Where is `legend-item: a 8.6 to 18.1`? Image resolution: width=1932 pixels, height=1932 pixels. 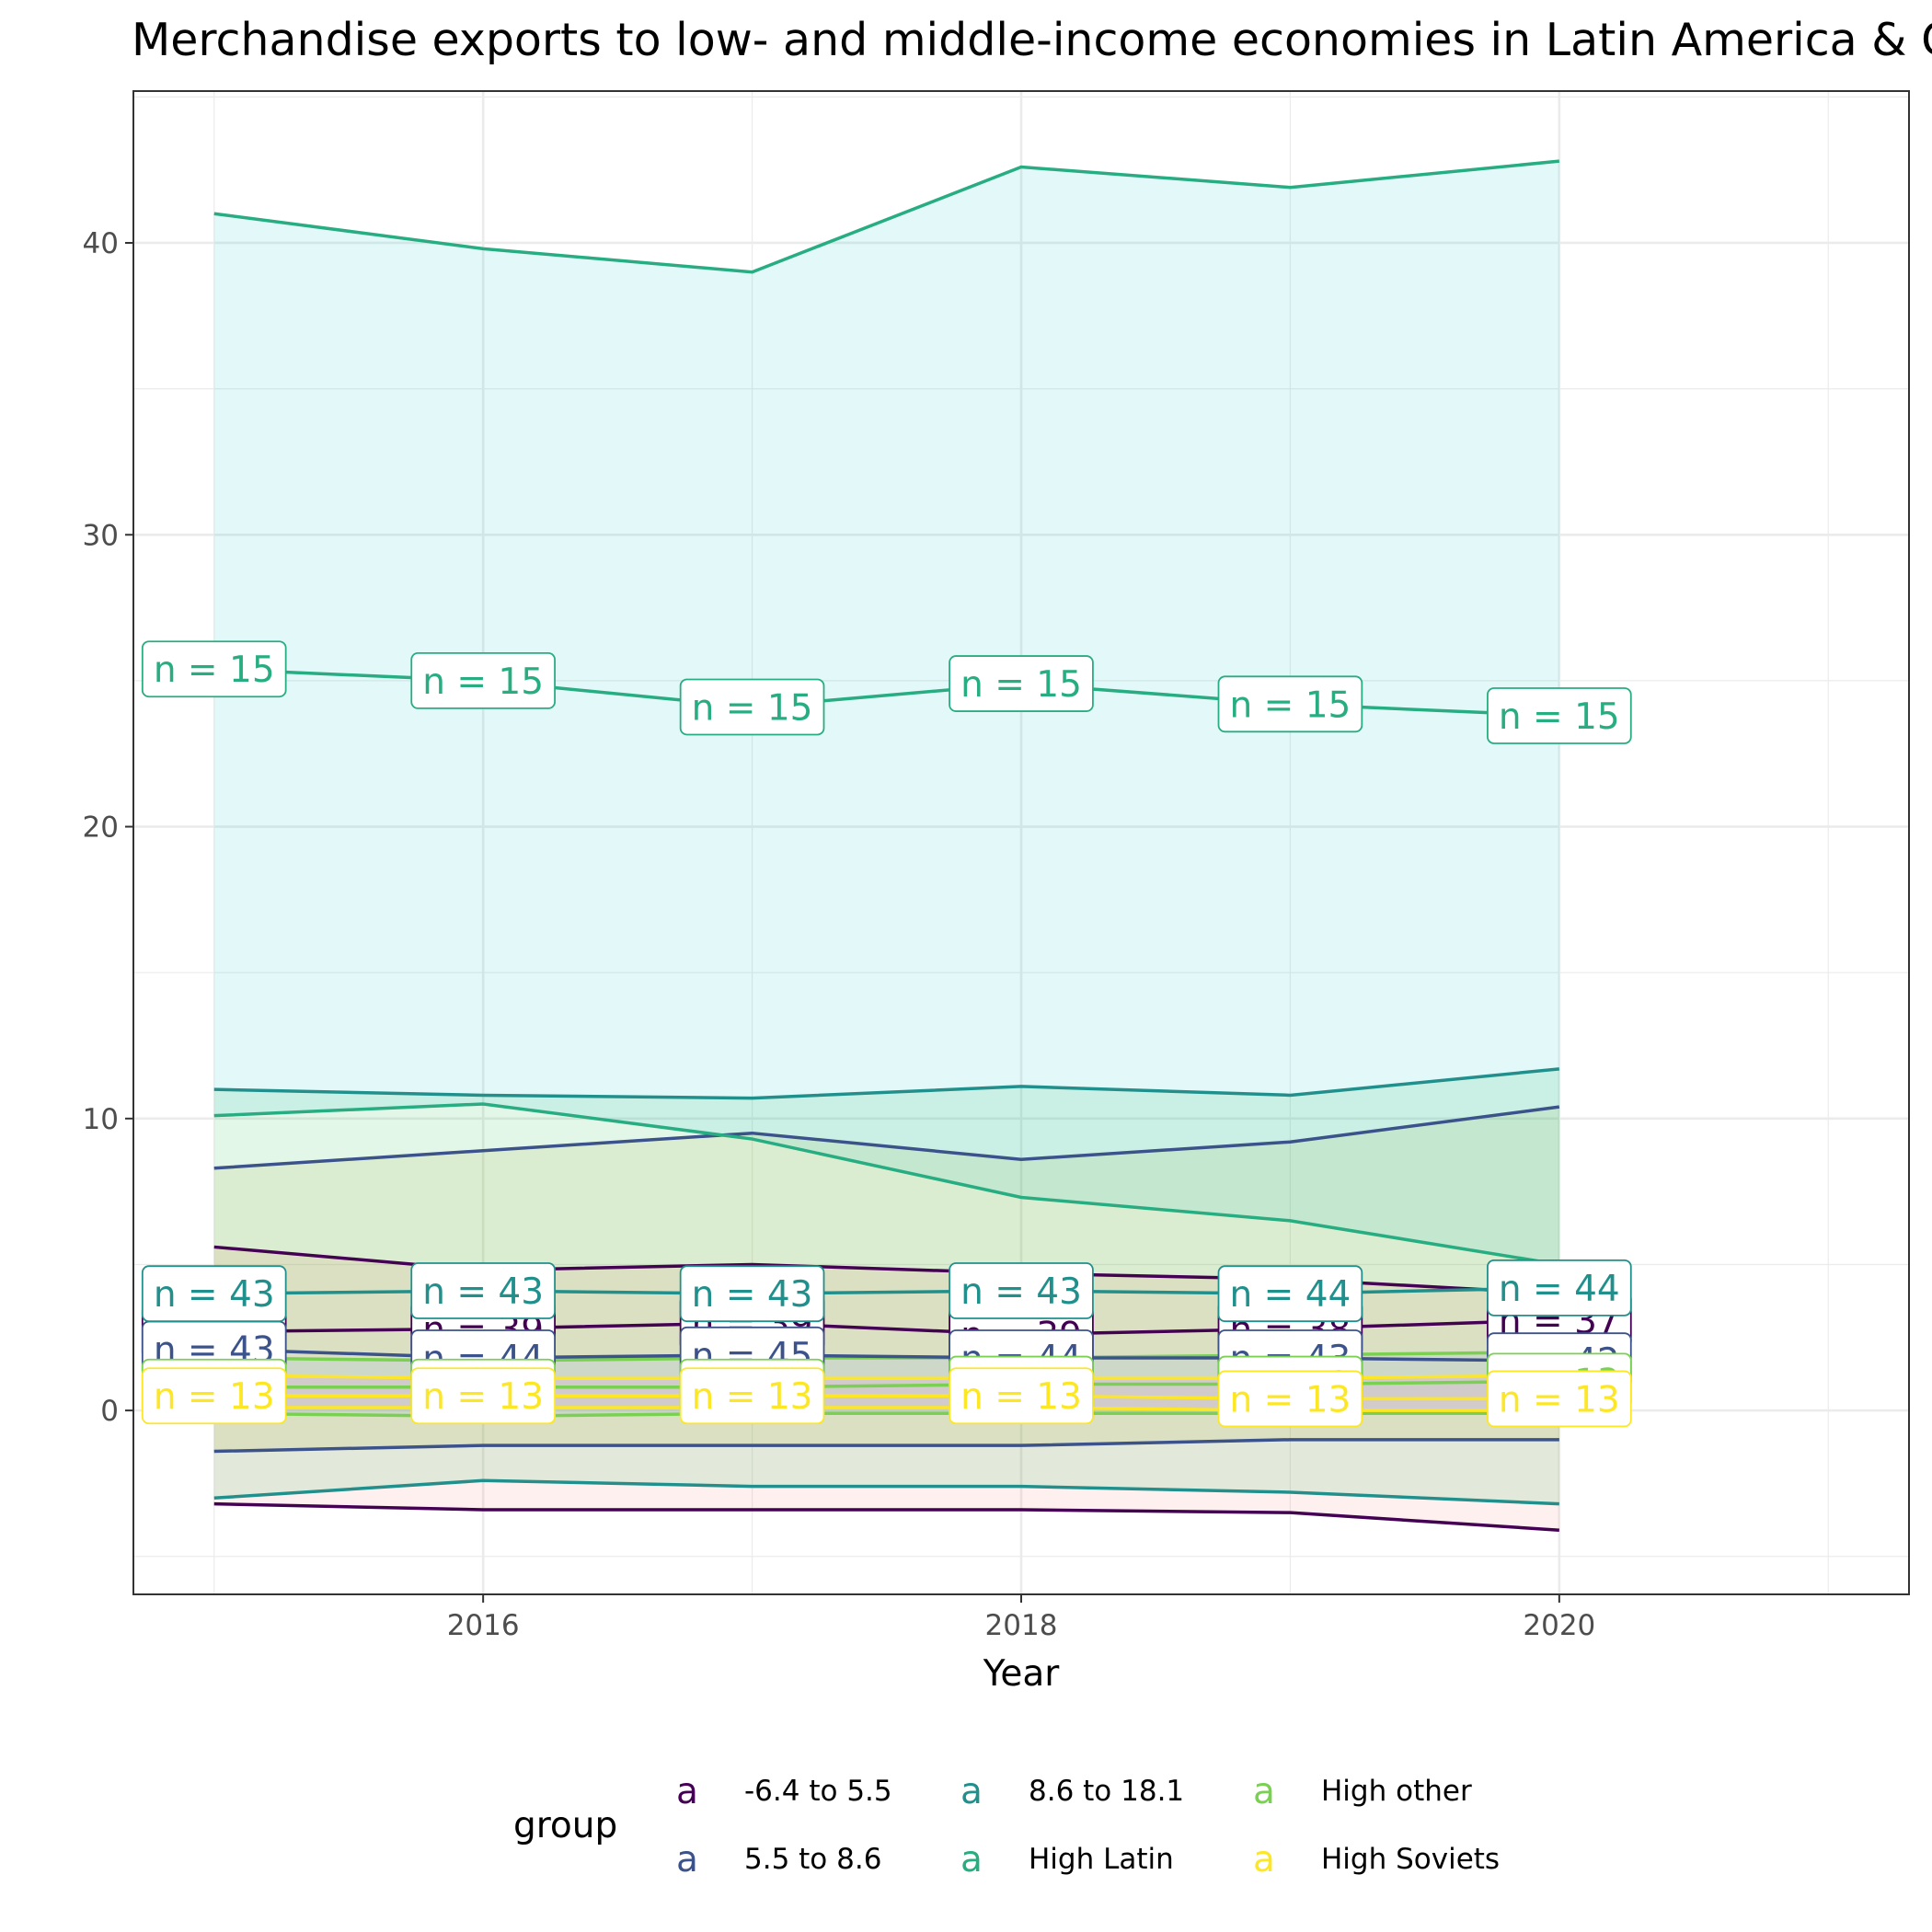
legend-item: a 8.6 to 18.1 is located at coordinates (1072, 1791).